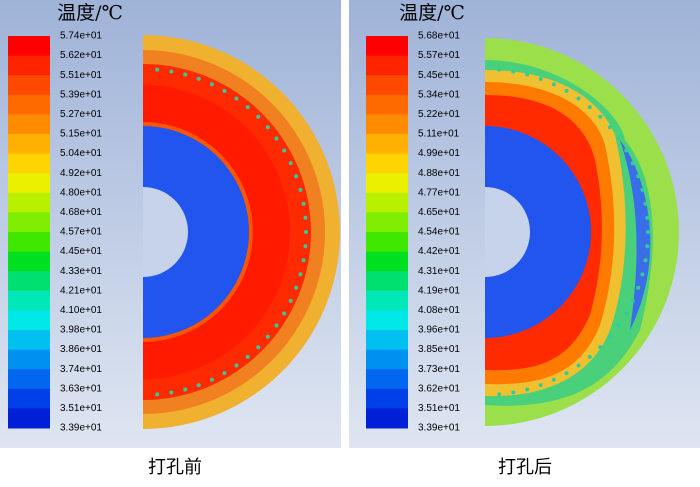 This screenshot has height=487, width=700. What do you see at coordinates (439, 369) in the screenshot?
I see `colorbar-label: 3.73e+01` at bounding box center [439, 369].